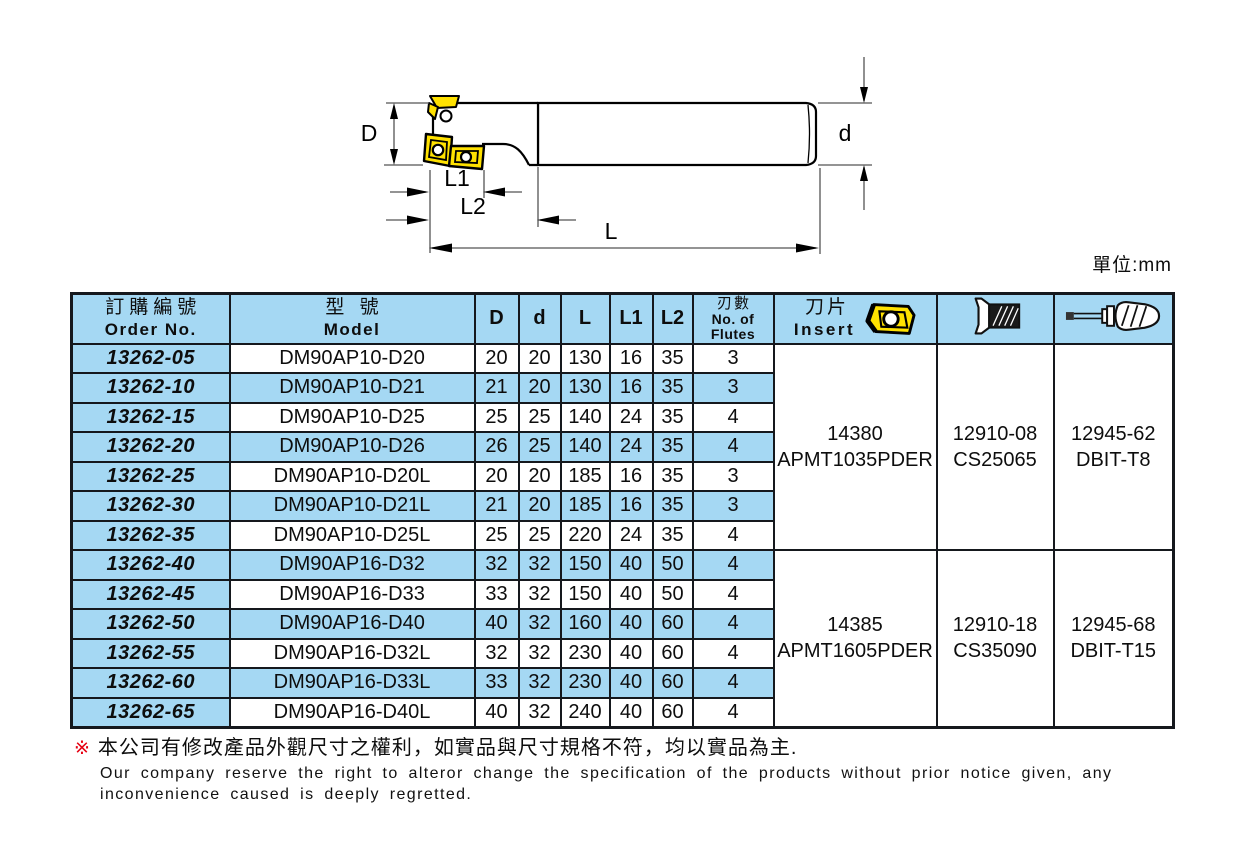 The image size is (1240, 847). What do you see at coordinates (496, 318) in the screenshot?
I see `header-D: D` at bounding box center [496, 318].